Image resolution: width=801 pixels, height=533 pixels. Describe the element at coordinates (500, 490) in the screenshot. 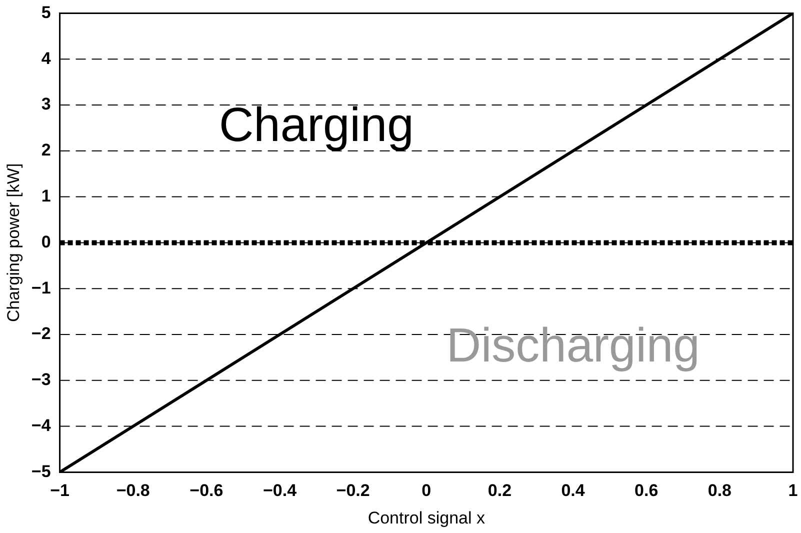

I see `x-tick-label: 0.2` at that location.